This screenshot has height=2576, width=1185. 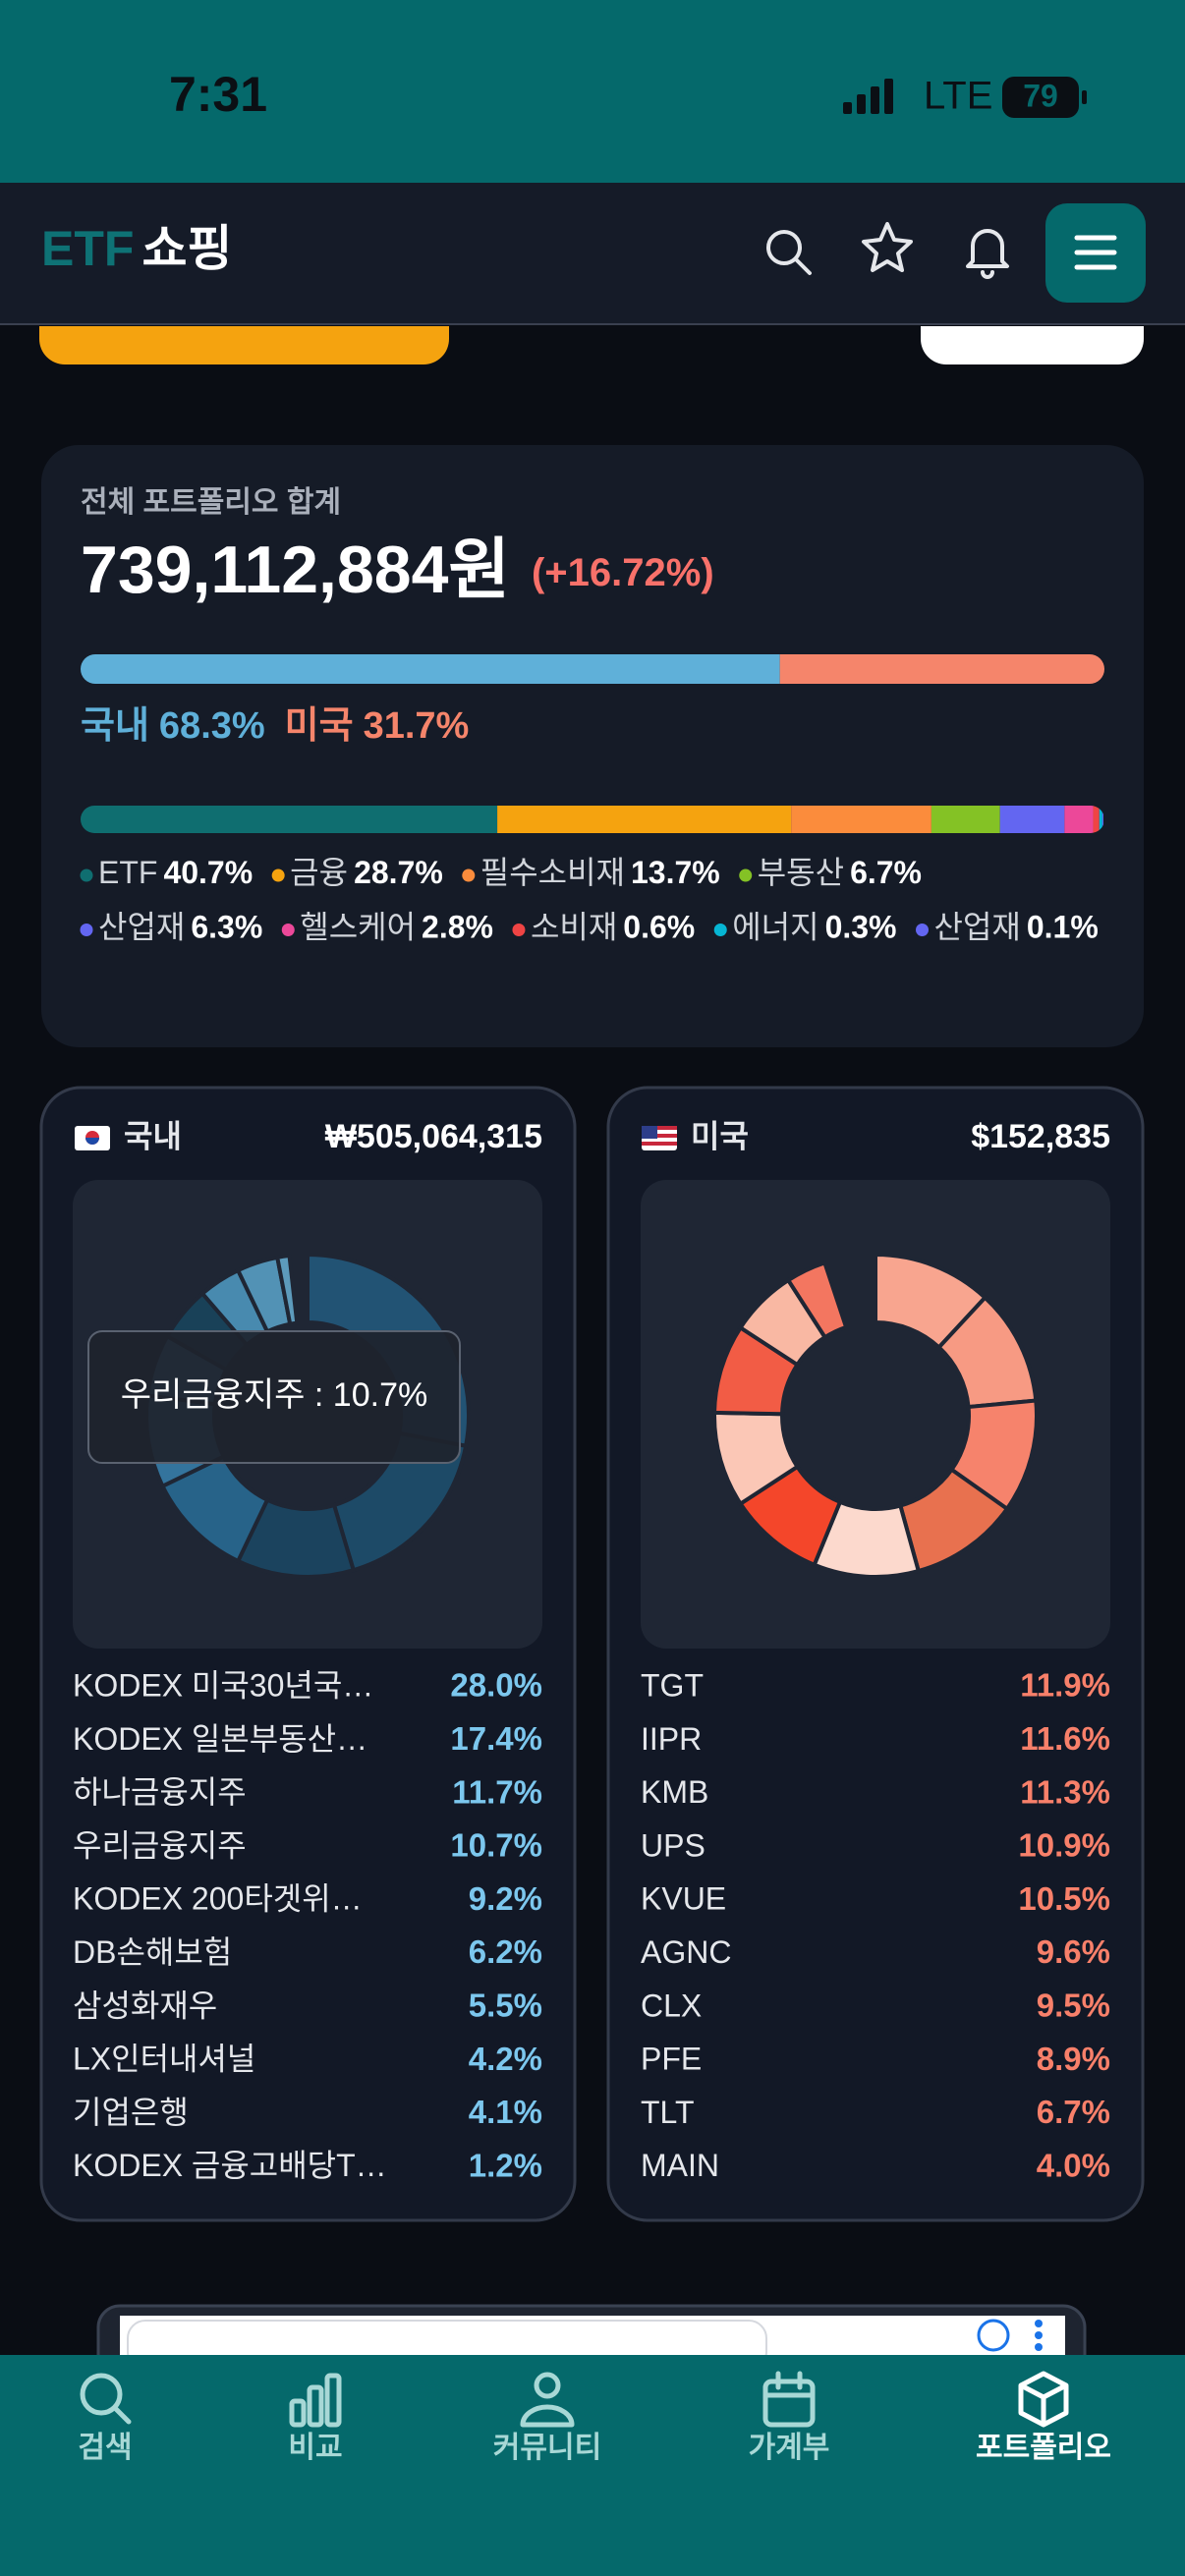 What do you see at coordinates (274, 1397) in the screenshot?
I see `tooltip` at bounding box center [274, 1397].